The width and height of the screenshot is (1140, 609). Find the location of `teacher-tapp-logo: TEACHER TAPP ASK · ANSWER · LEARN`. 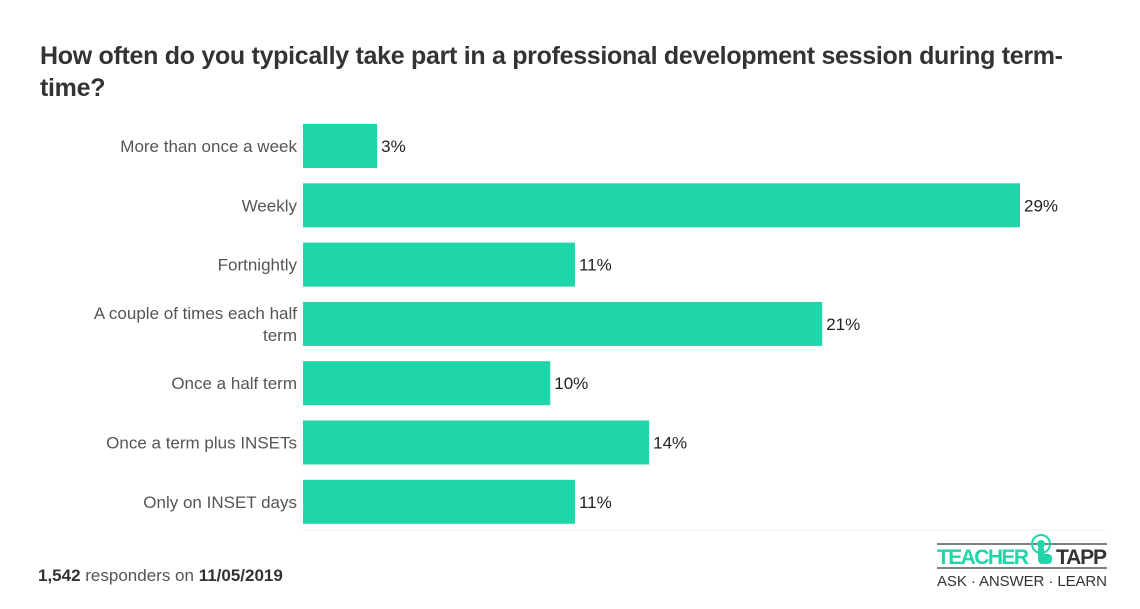

teacher-tapp-logo: TEACHER TAPP ASK · ANSWER · LEARN is located at coordinates (1022, 562).